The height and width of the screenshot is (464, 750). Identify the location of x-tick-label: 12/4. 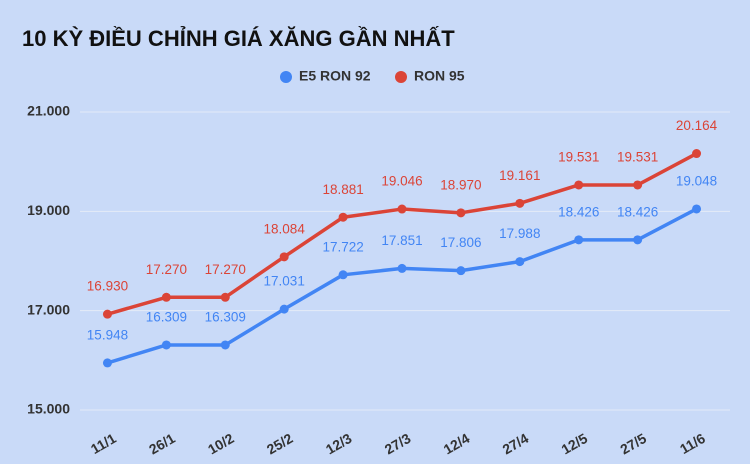
(457, 444).